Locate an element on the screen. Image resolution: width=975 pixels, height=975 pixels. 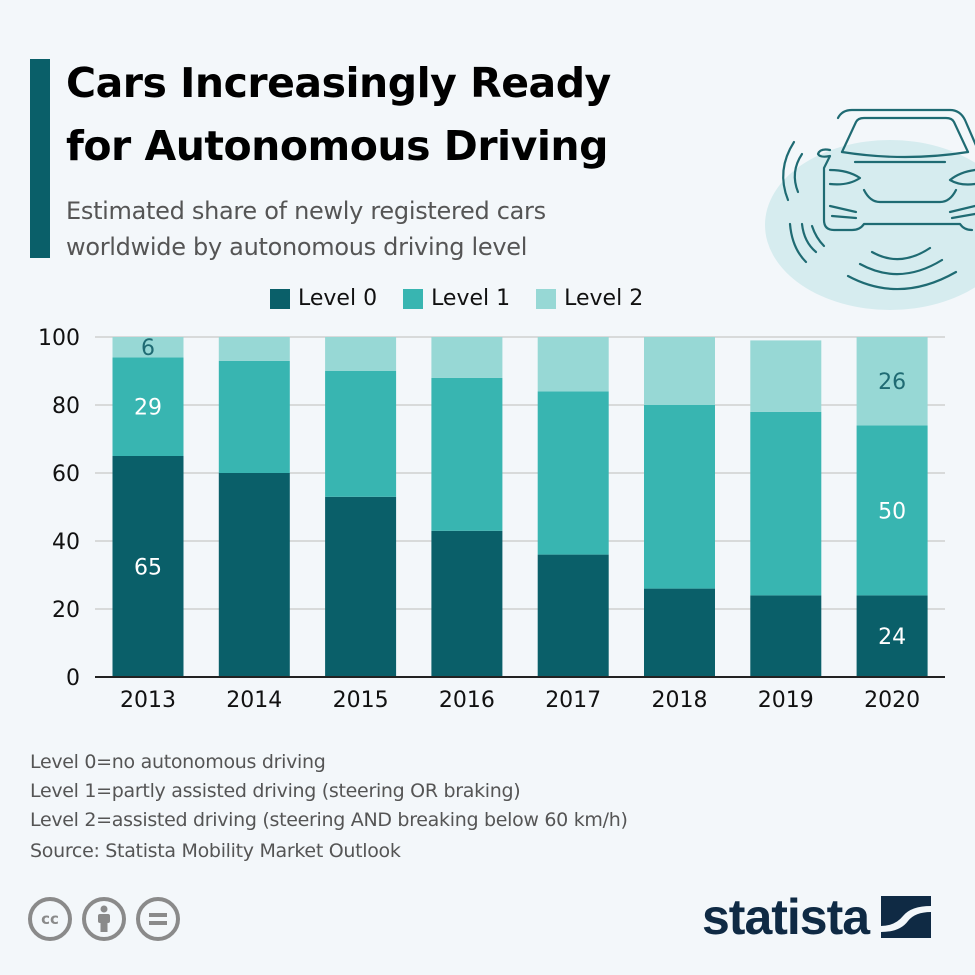
x-tick-label: 2018 is located at coordinates (680, 700).